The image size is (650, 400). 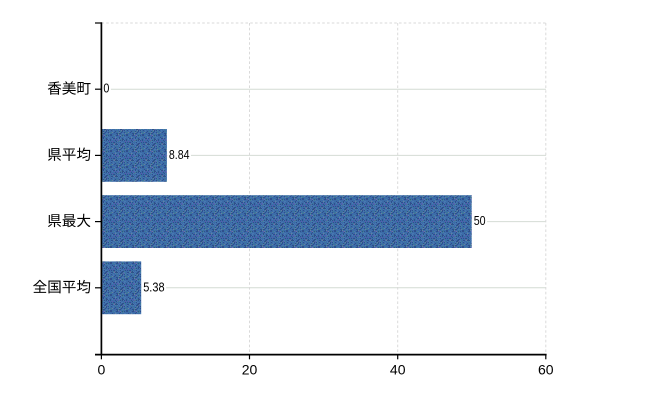 What do you see at coordinates (546, 370) in the screenshot?
I see `svg-text: 60` at bounding box center [546, 370].